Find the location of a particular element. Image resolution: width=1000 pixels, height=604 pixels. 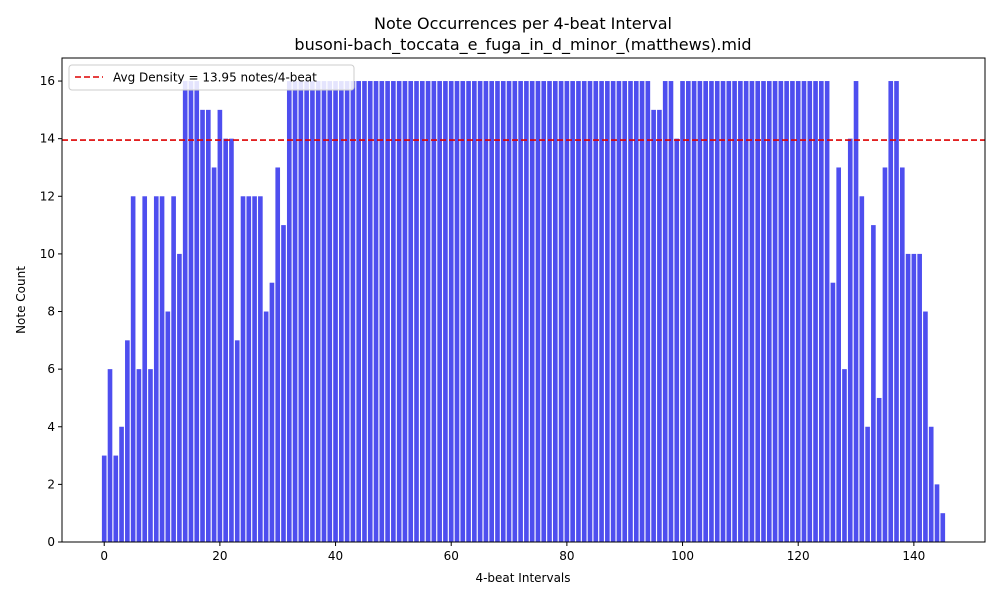

legend-label: Avg Density = 13.95 notes/4-beat is located at coordinates (215, 78).